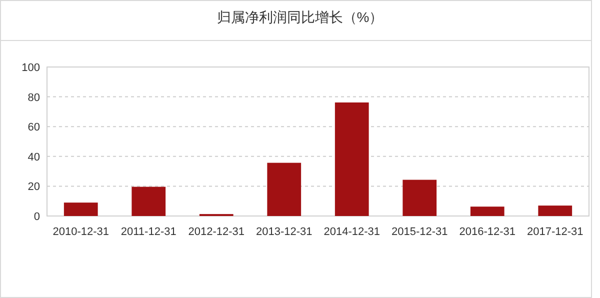 The height and width of the screenshot is (298, 600). Describe the element at coordinates (284, 232) in the screenshot. I see `x-tick-label: 2013-12-31` at that location.